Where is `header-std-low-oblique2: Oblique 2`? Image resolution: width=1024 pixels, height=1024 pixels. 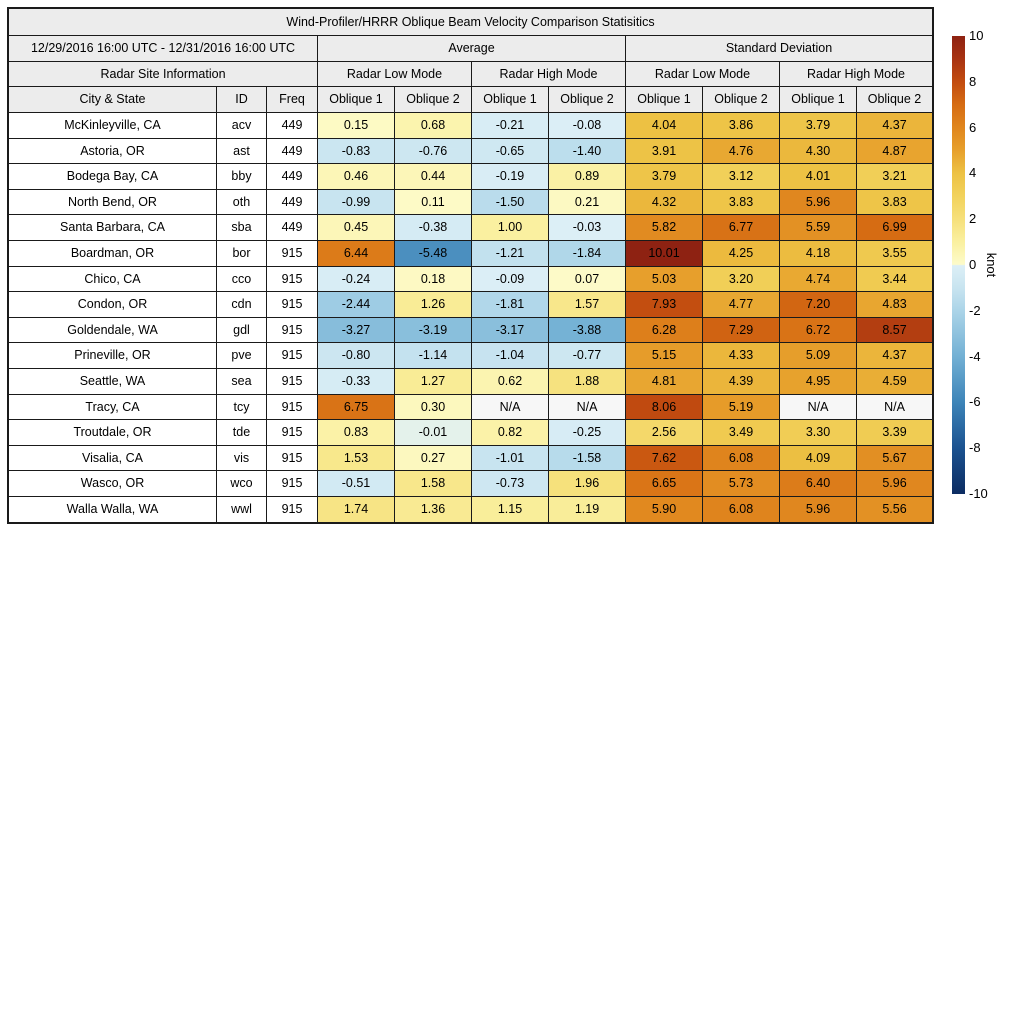 header-std-low-oblique2: Oblique 2 is located at coordinates (741, 99).